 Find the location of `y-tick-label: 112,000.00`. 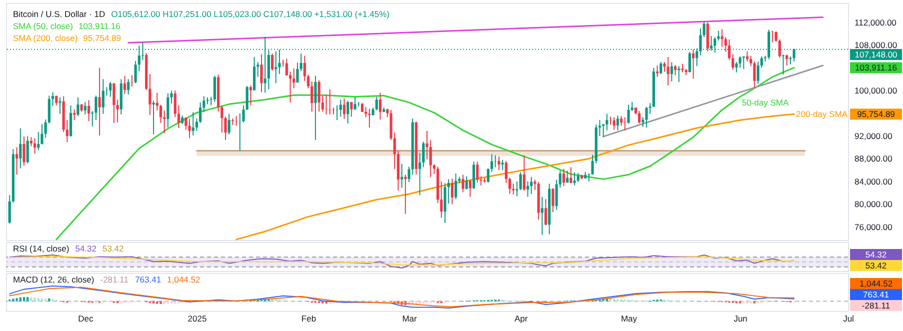

y-tick-label: 112,000.00 is located at coordinates (875, 22).